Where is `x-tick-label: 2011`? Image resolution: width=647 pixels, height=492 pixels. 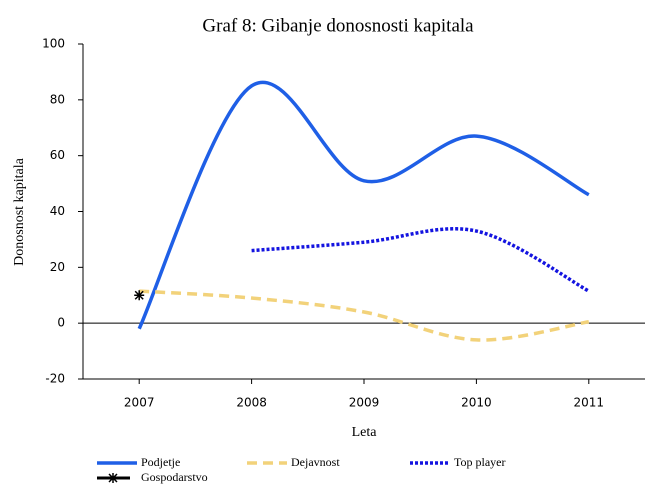 x-tick-label: 2011 is located at coordinates (589, 403).